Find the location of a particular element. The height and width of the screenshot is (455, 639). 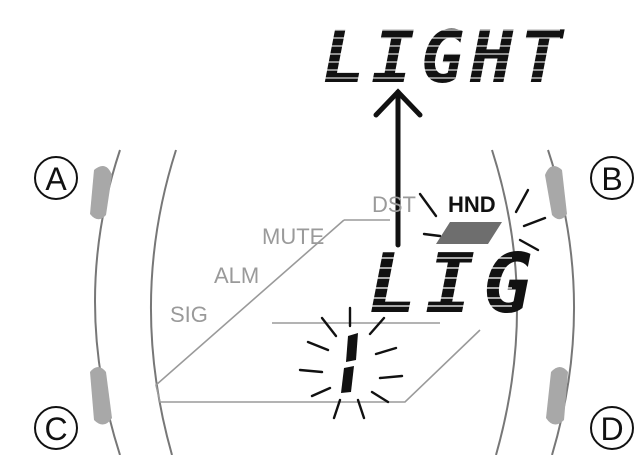

button-d-cap is located at coordinates (557, 396).